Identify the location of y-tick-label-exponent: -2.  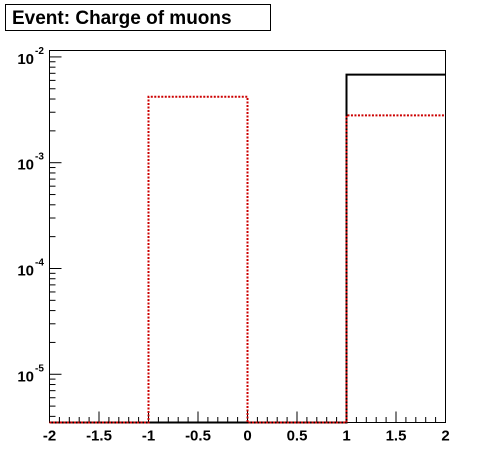
(39, 51).